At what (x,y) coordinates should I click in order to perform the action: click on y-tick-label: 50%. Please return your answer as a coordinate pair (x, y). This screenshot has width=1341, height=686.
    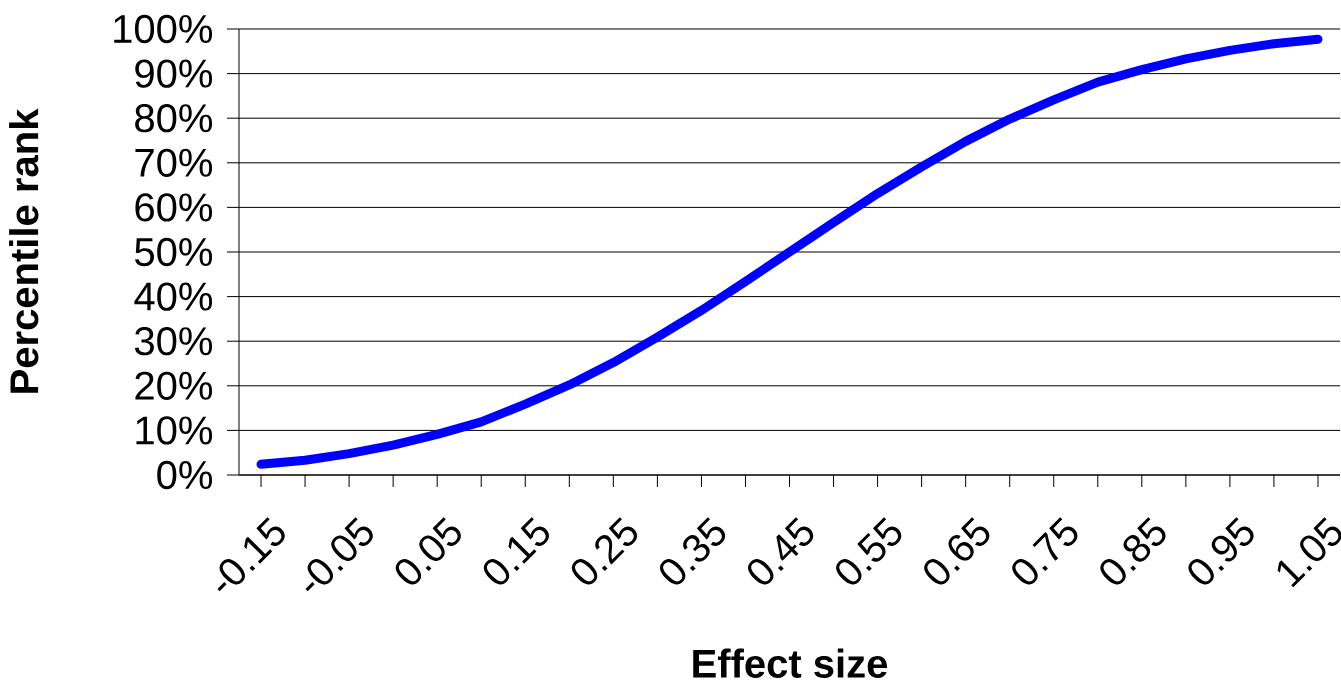
    Looking at the image, I should click on (174, 252).